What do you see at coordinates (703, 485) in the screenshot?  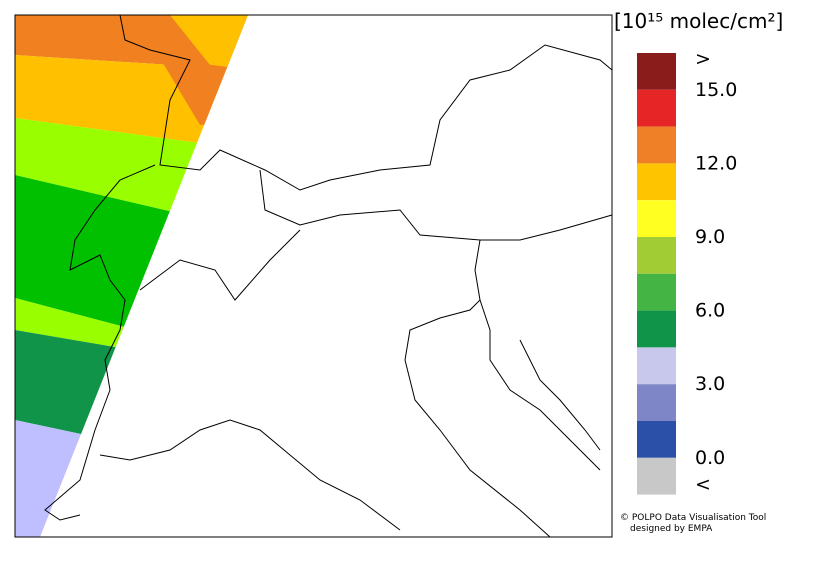 I see `colorbar-label: <` at bounding box center [703, 485].